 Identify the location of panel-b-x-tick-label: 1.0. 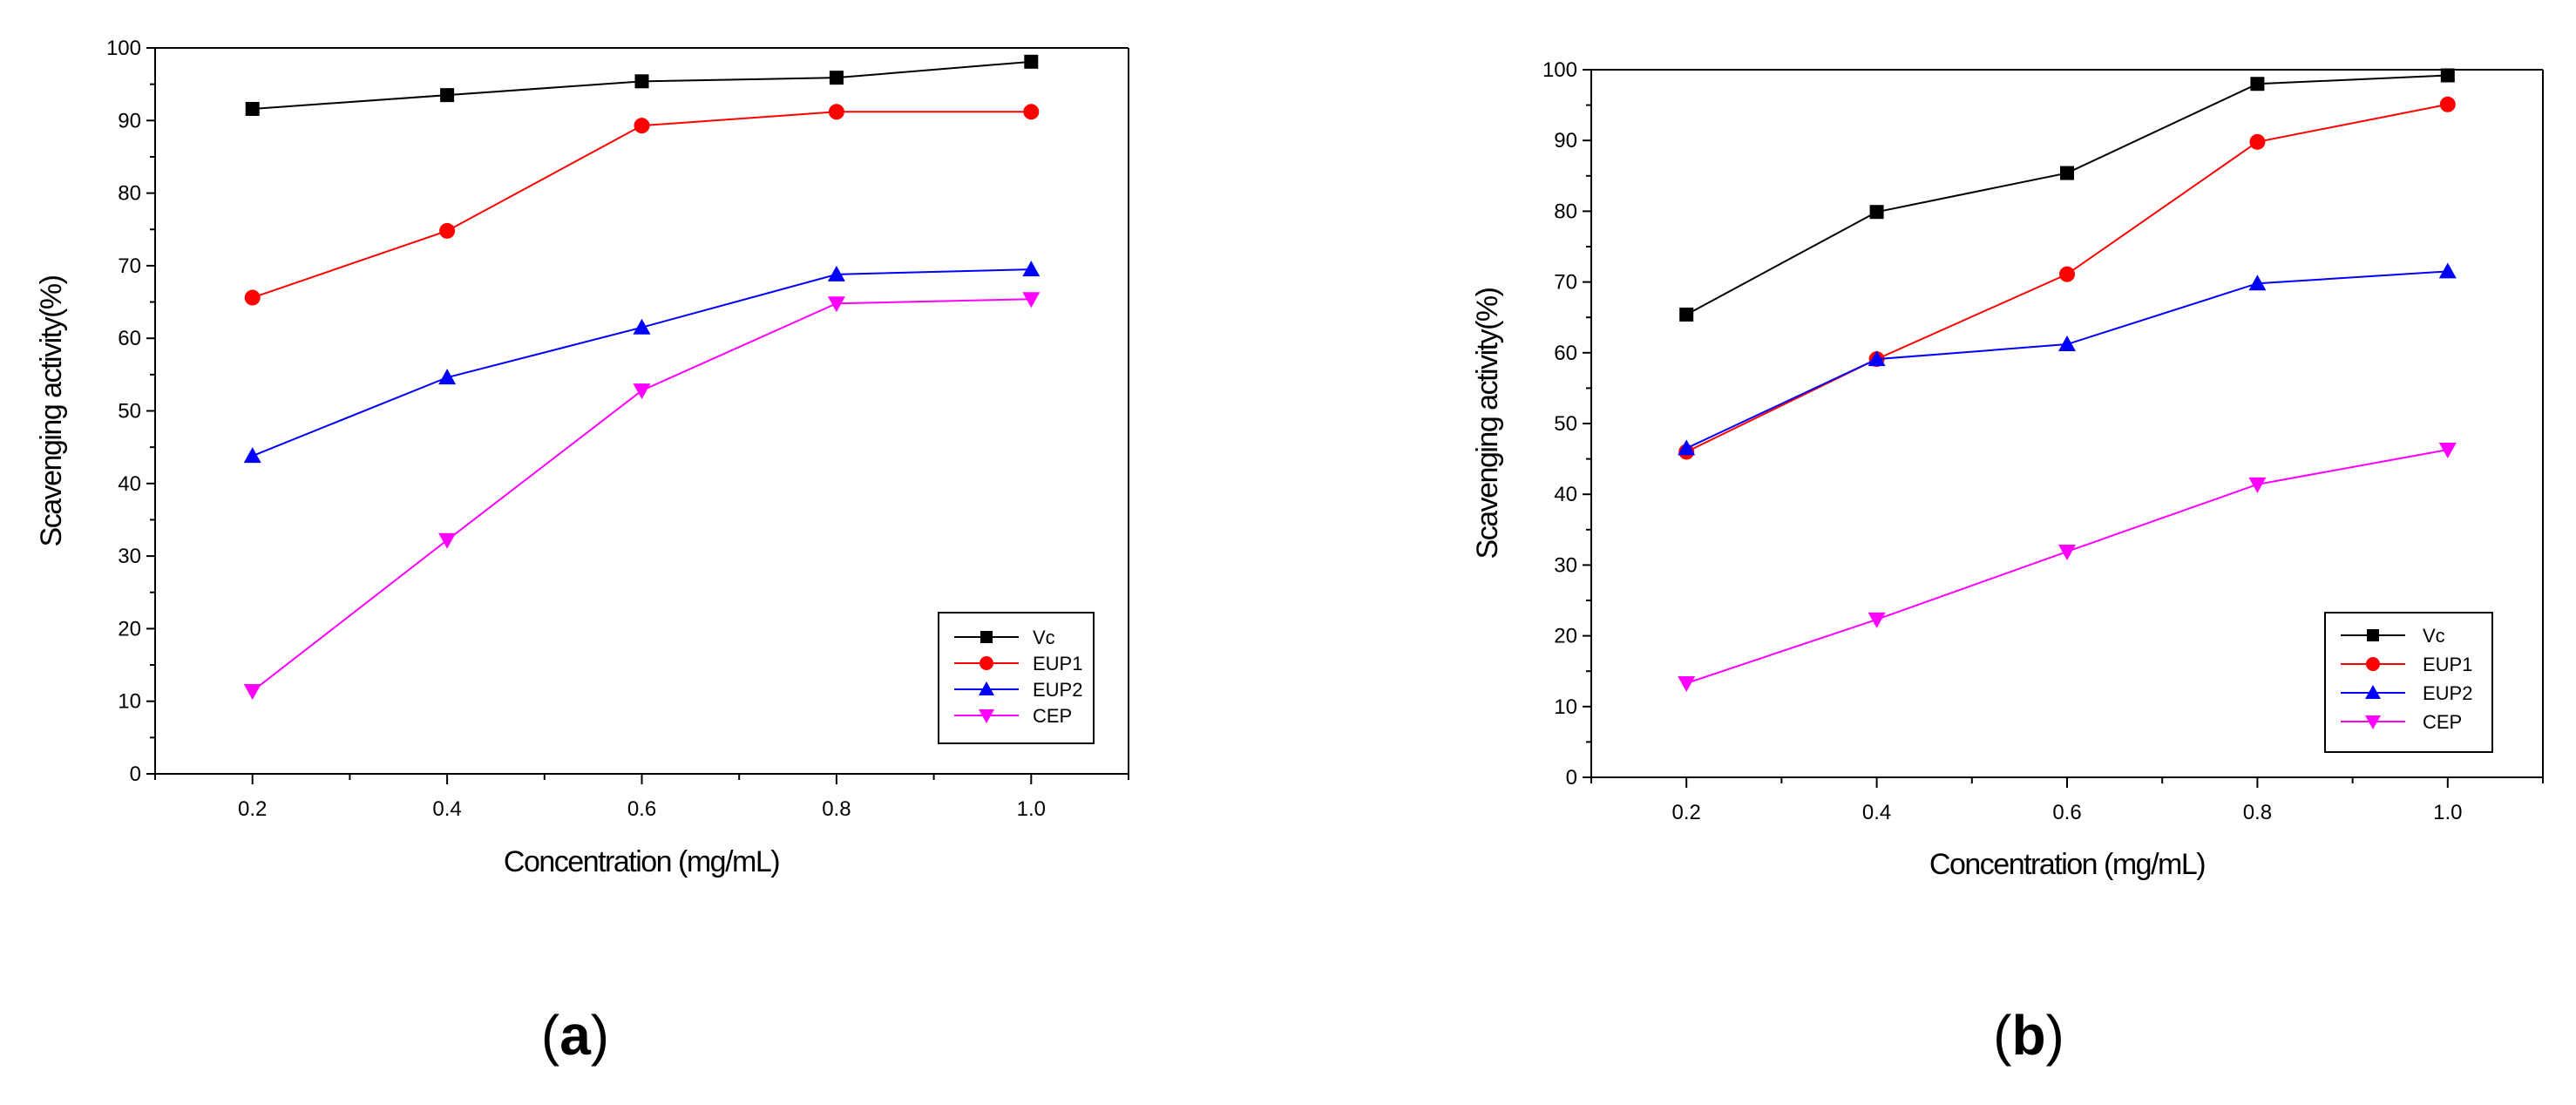
(2448, 812).